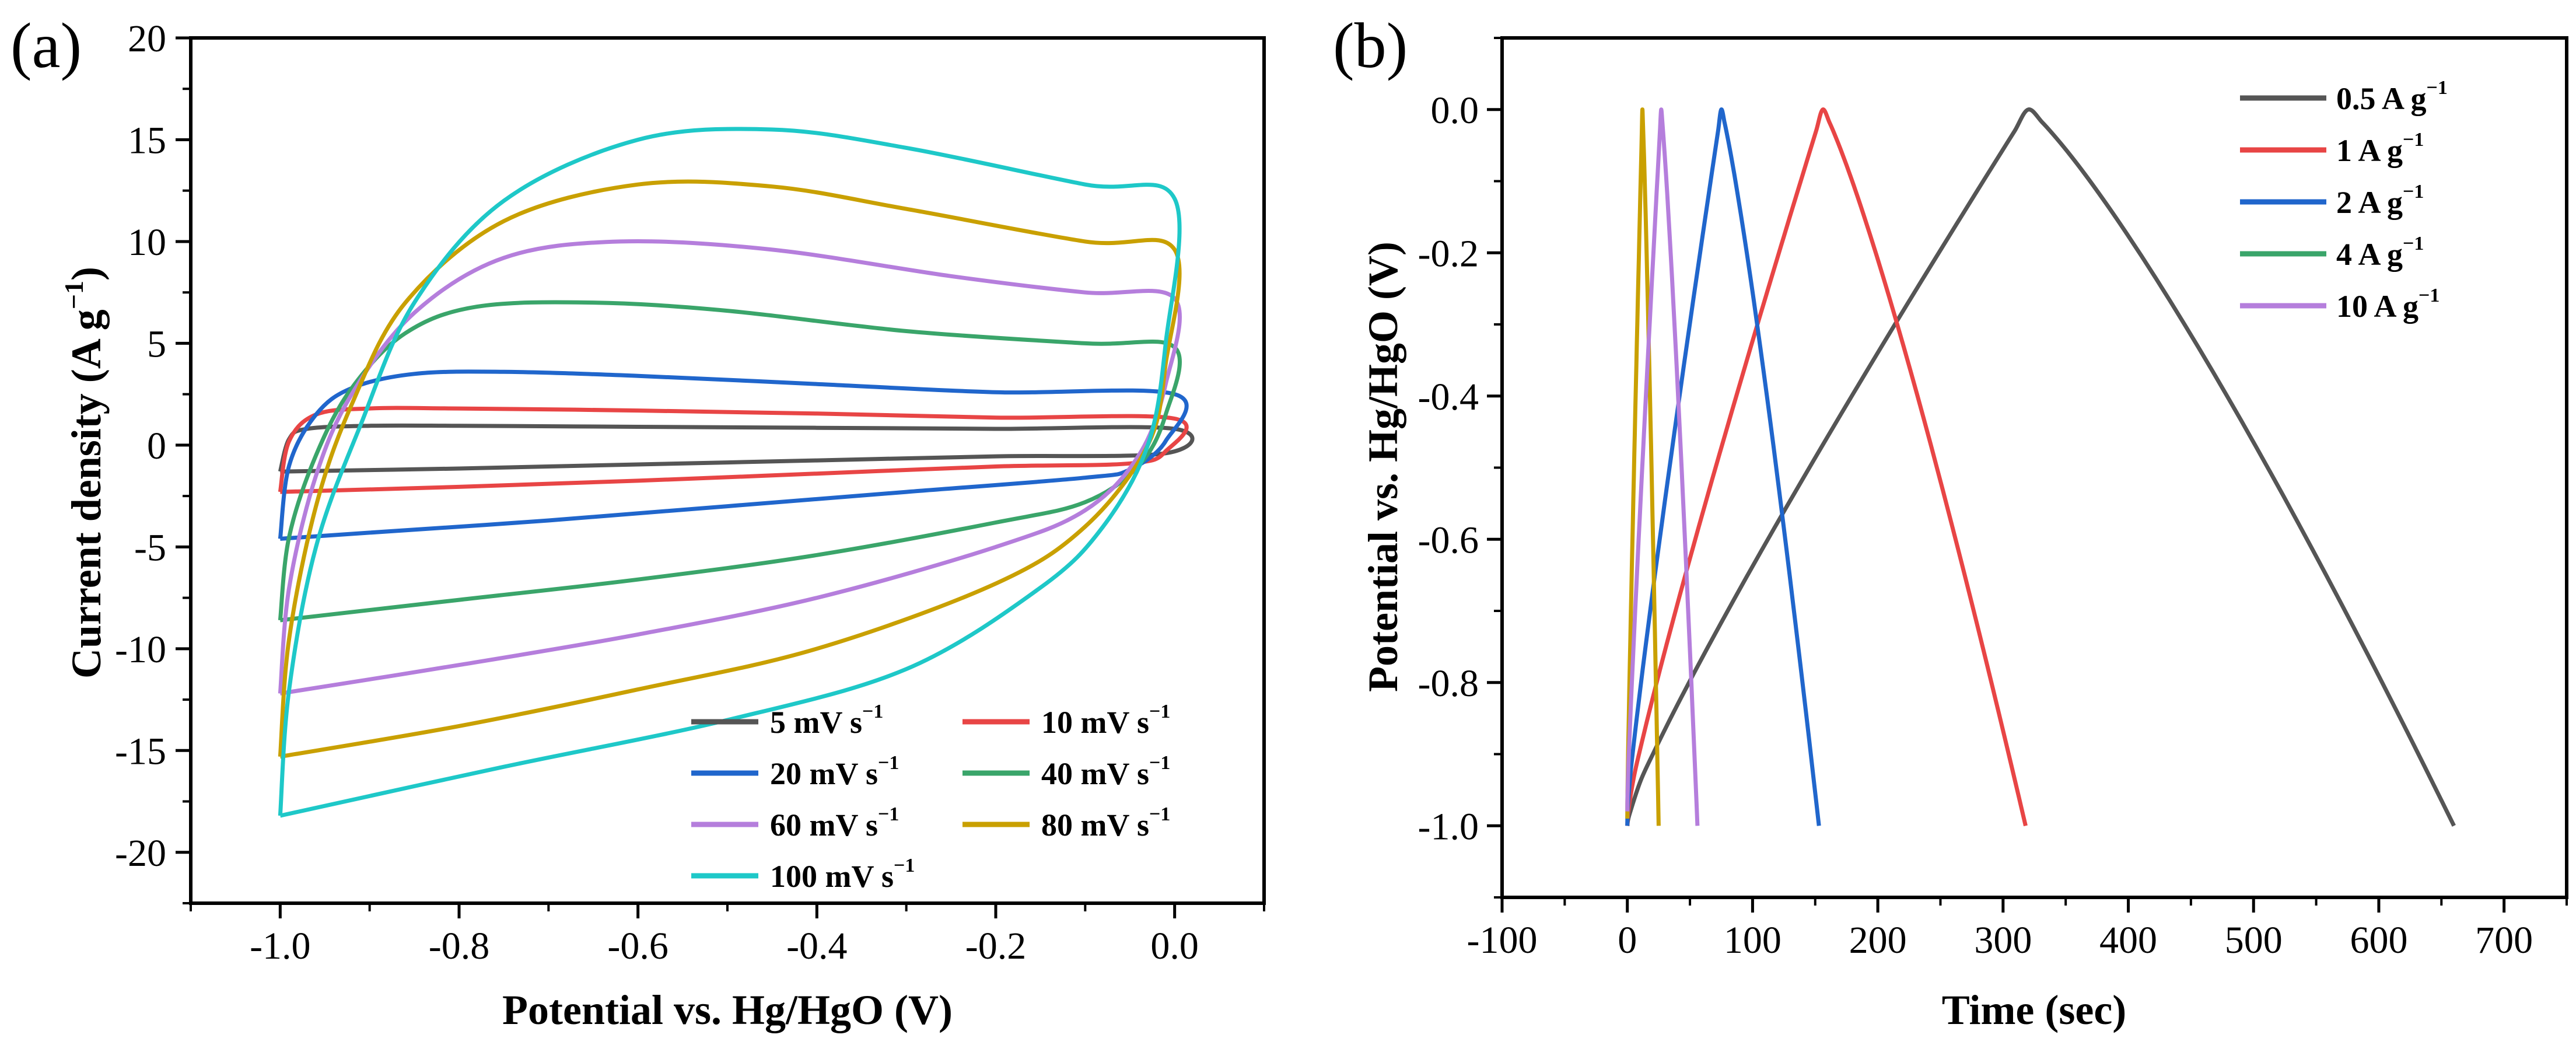  What do you see at coordinates (1878, 940) in the screenshot?
I see `x-tick-label: 200` at bounding box center [1878, 940].